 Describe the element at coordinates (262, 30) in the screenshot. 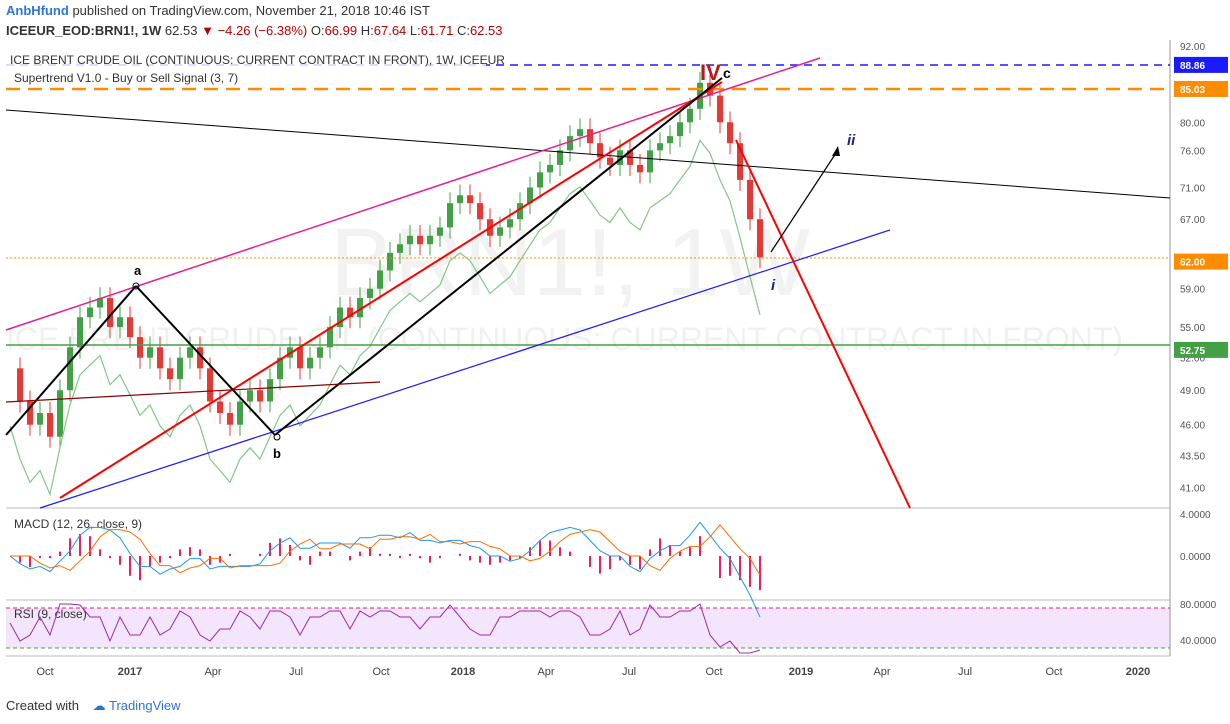

I see `price-change: −4.26 (−6.38%)` at that location.